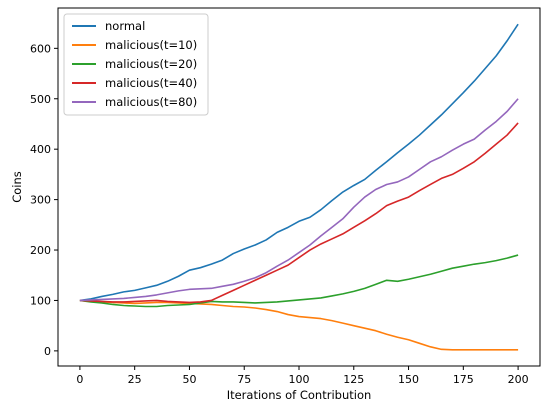 The width and height of the screenshot is (550, 414). I want to click on x-tick-label: 100, so click(299, 379).